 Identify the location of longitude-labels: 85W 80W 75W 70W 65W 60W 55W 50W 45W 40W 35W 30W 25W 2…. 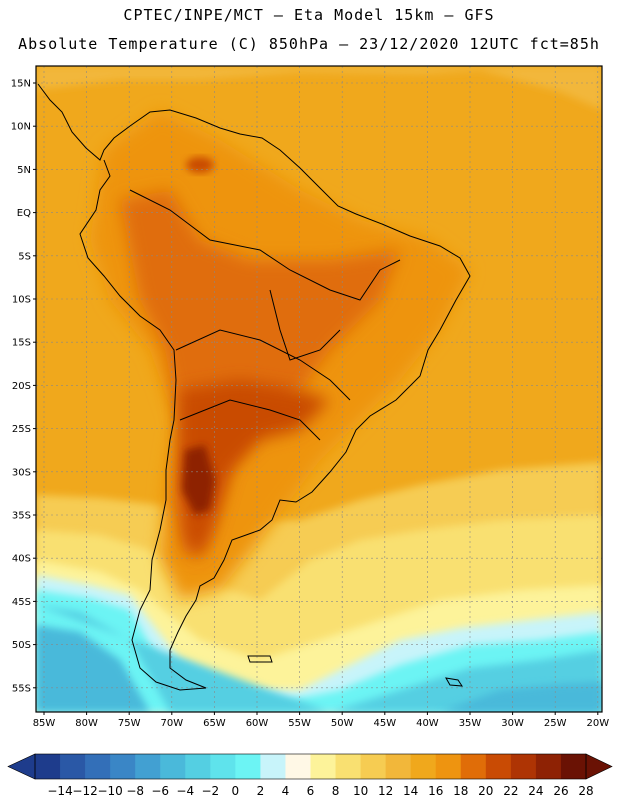
(321, 720).